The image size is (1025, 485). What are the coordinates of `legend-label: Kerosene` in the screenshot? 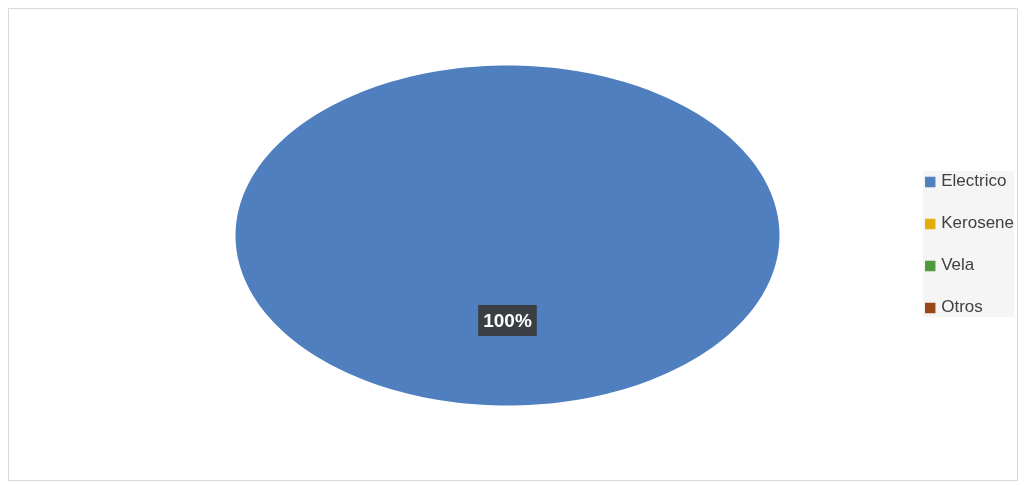 It's located at (977, 223).